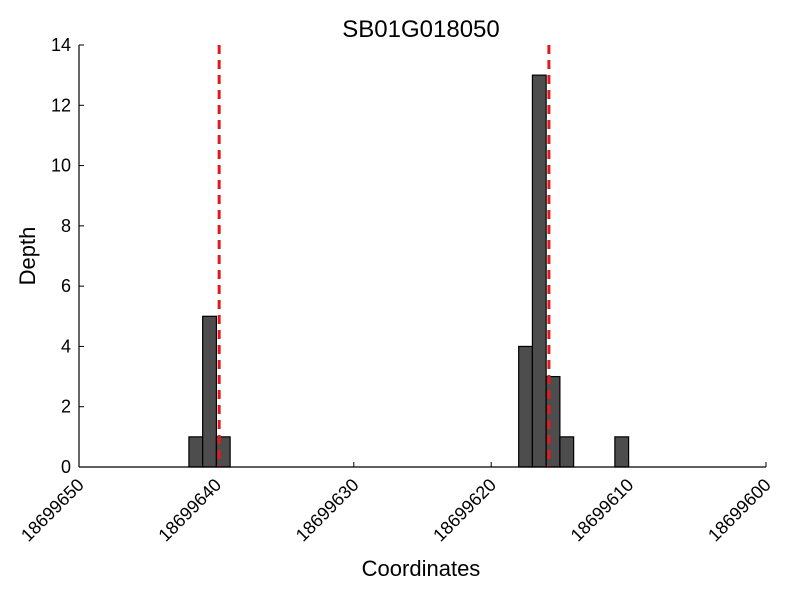 The width and height of the screenshot is (800, 600). What do you see at coordinates (61, 45) in the screenshot?
I see `y-tick-label: 14` at bounding box center [61, 45].